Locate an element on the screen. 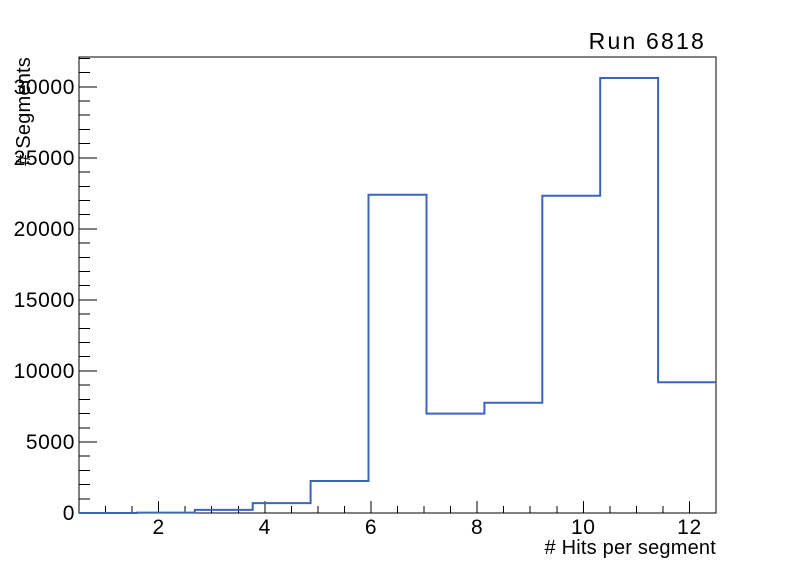  x-tick-label: 8 is located at coordinates (477, 527).